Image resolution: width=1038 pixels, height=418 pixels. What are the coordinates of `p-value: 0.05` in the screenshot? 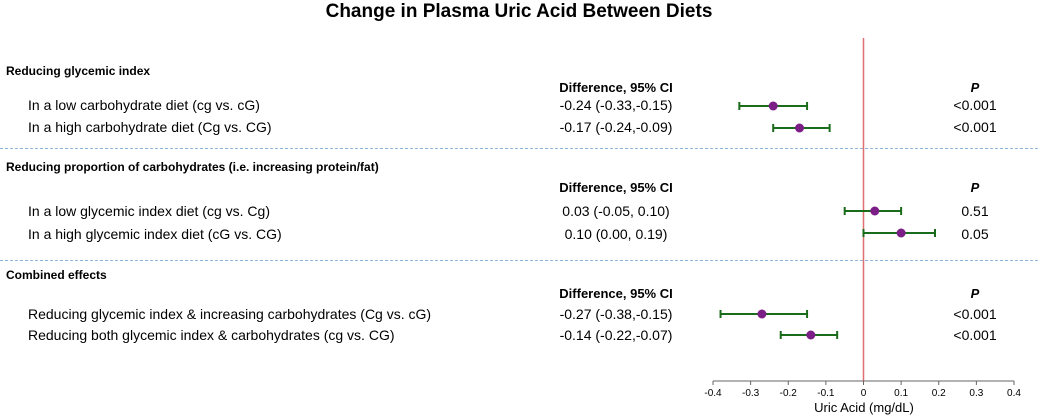 It's located at (975, 234).